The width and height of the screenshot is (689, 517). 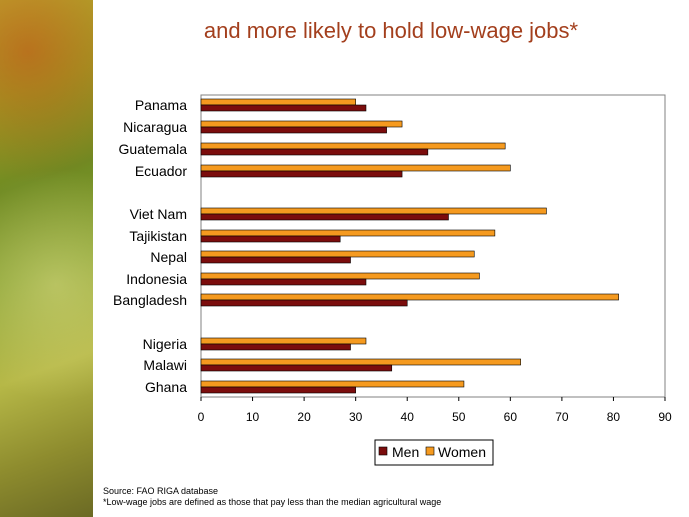 I want to click on legend-label-women: Women, so click(x=462, y=452).